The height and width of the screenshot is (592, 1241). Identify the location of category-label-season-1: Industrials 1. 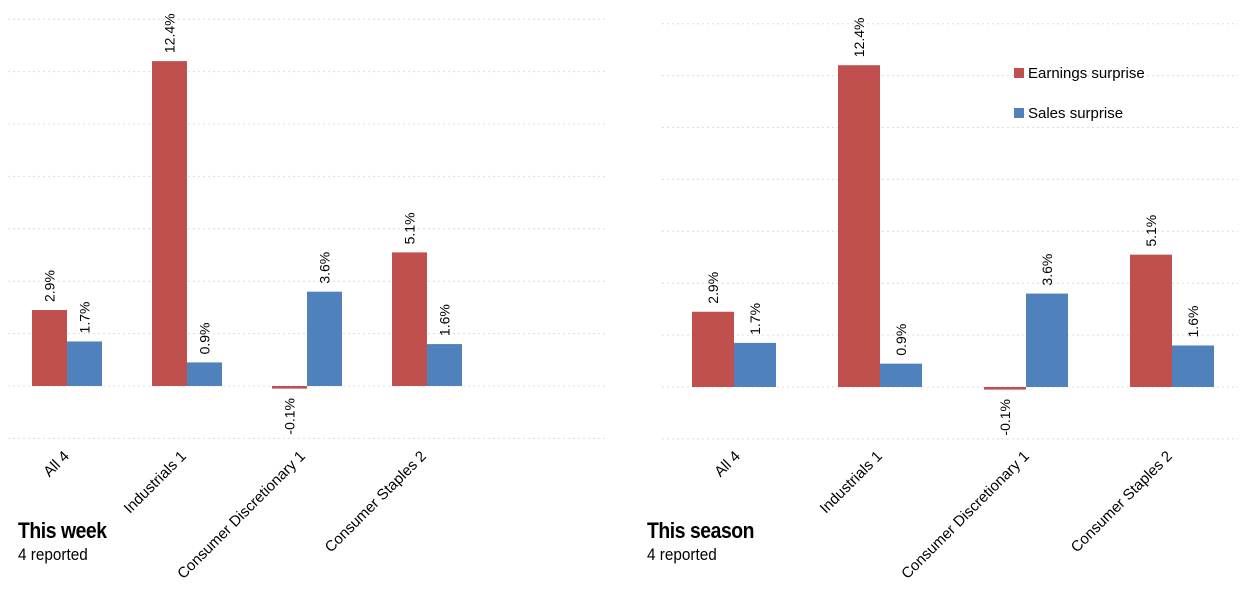
(851, 482).